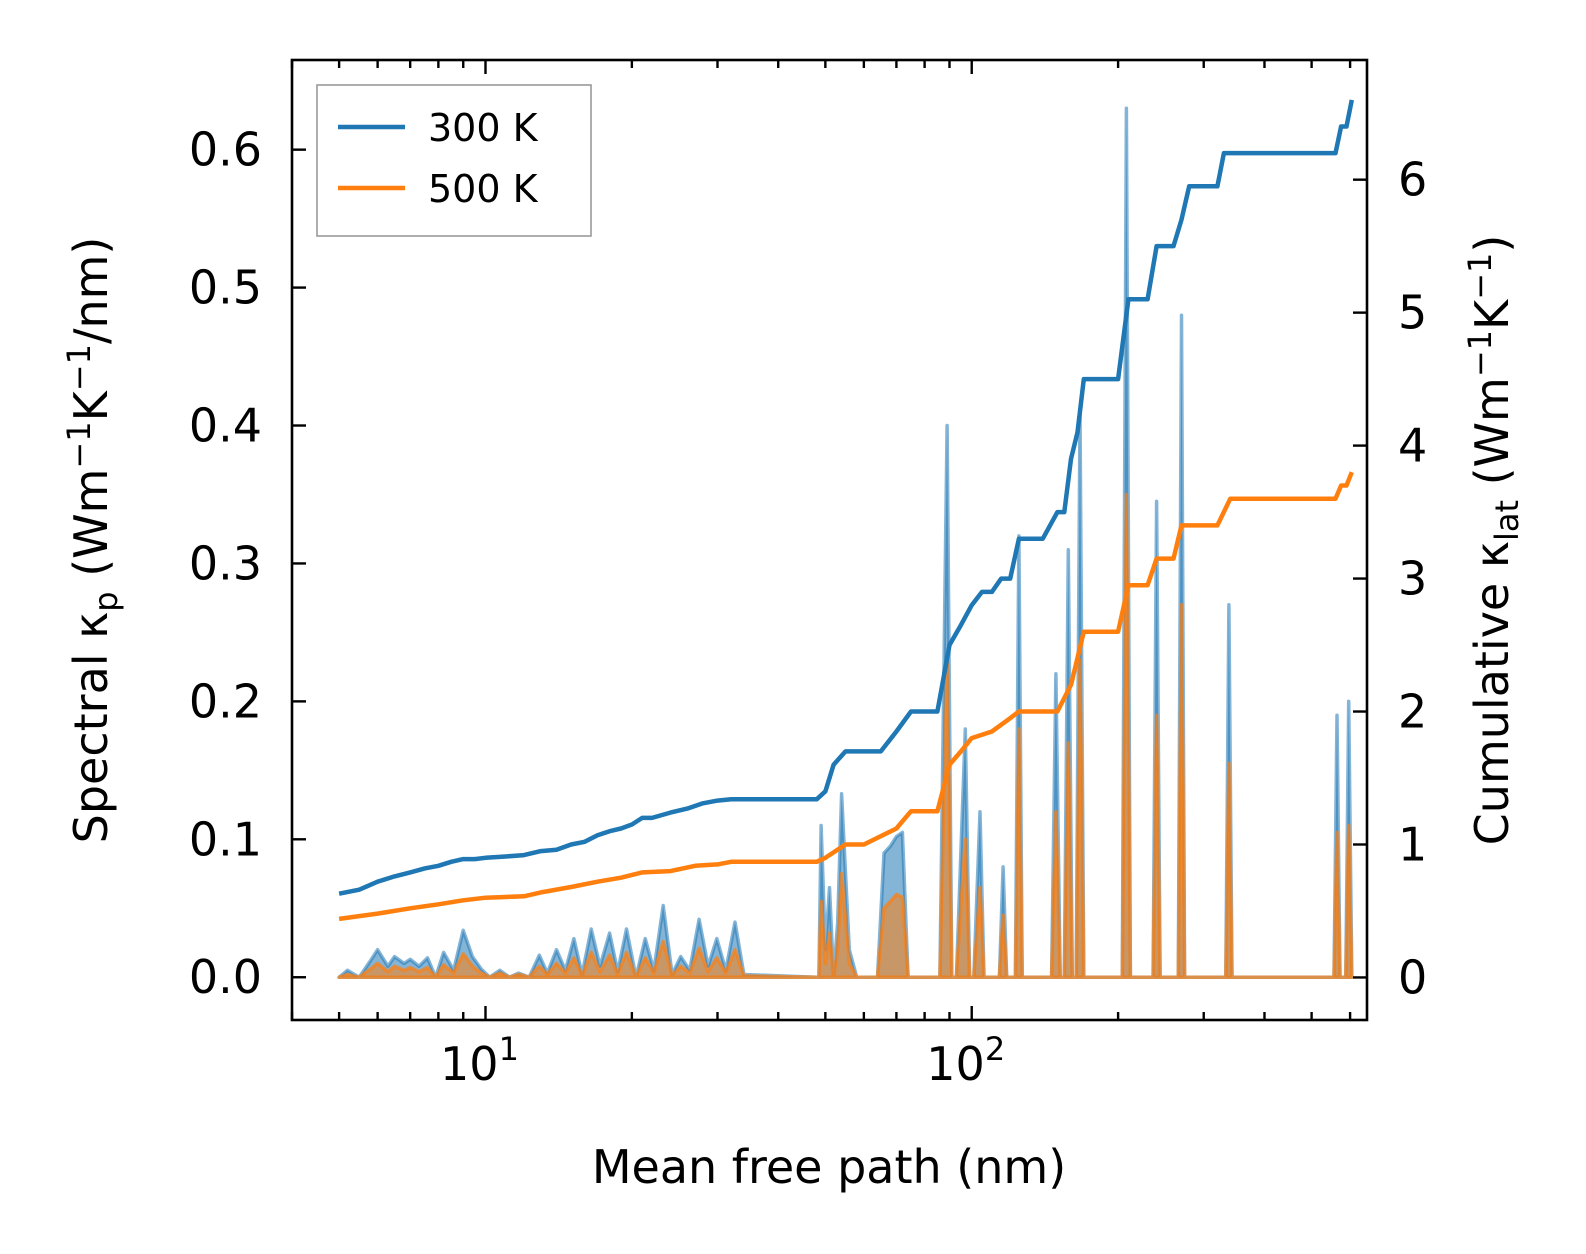 The height and width of the screenshot is (1254, 1586). I want to click on y-right-tick-label: 1, so click(1412, 844).